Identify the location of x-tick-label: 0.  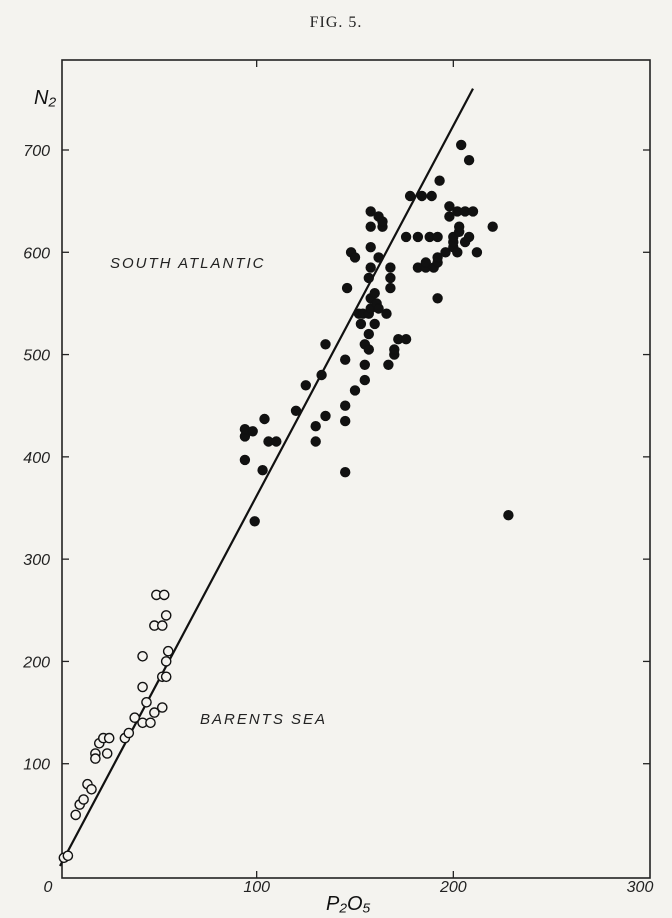
(48, 887).